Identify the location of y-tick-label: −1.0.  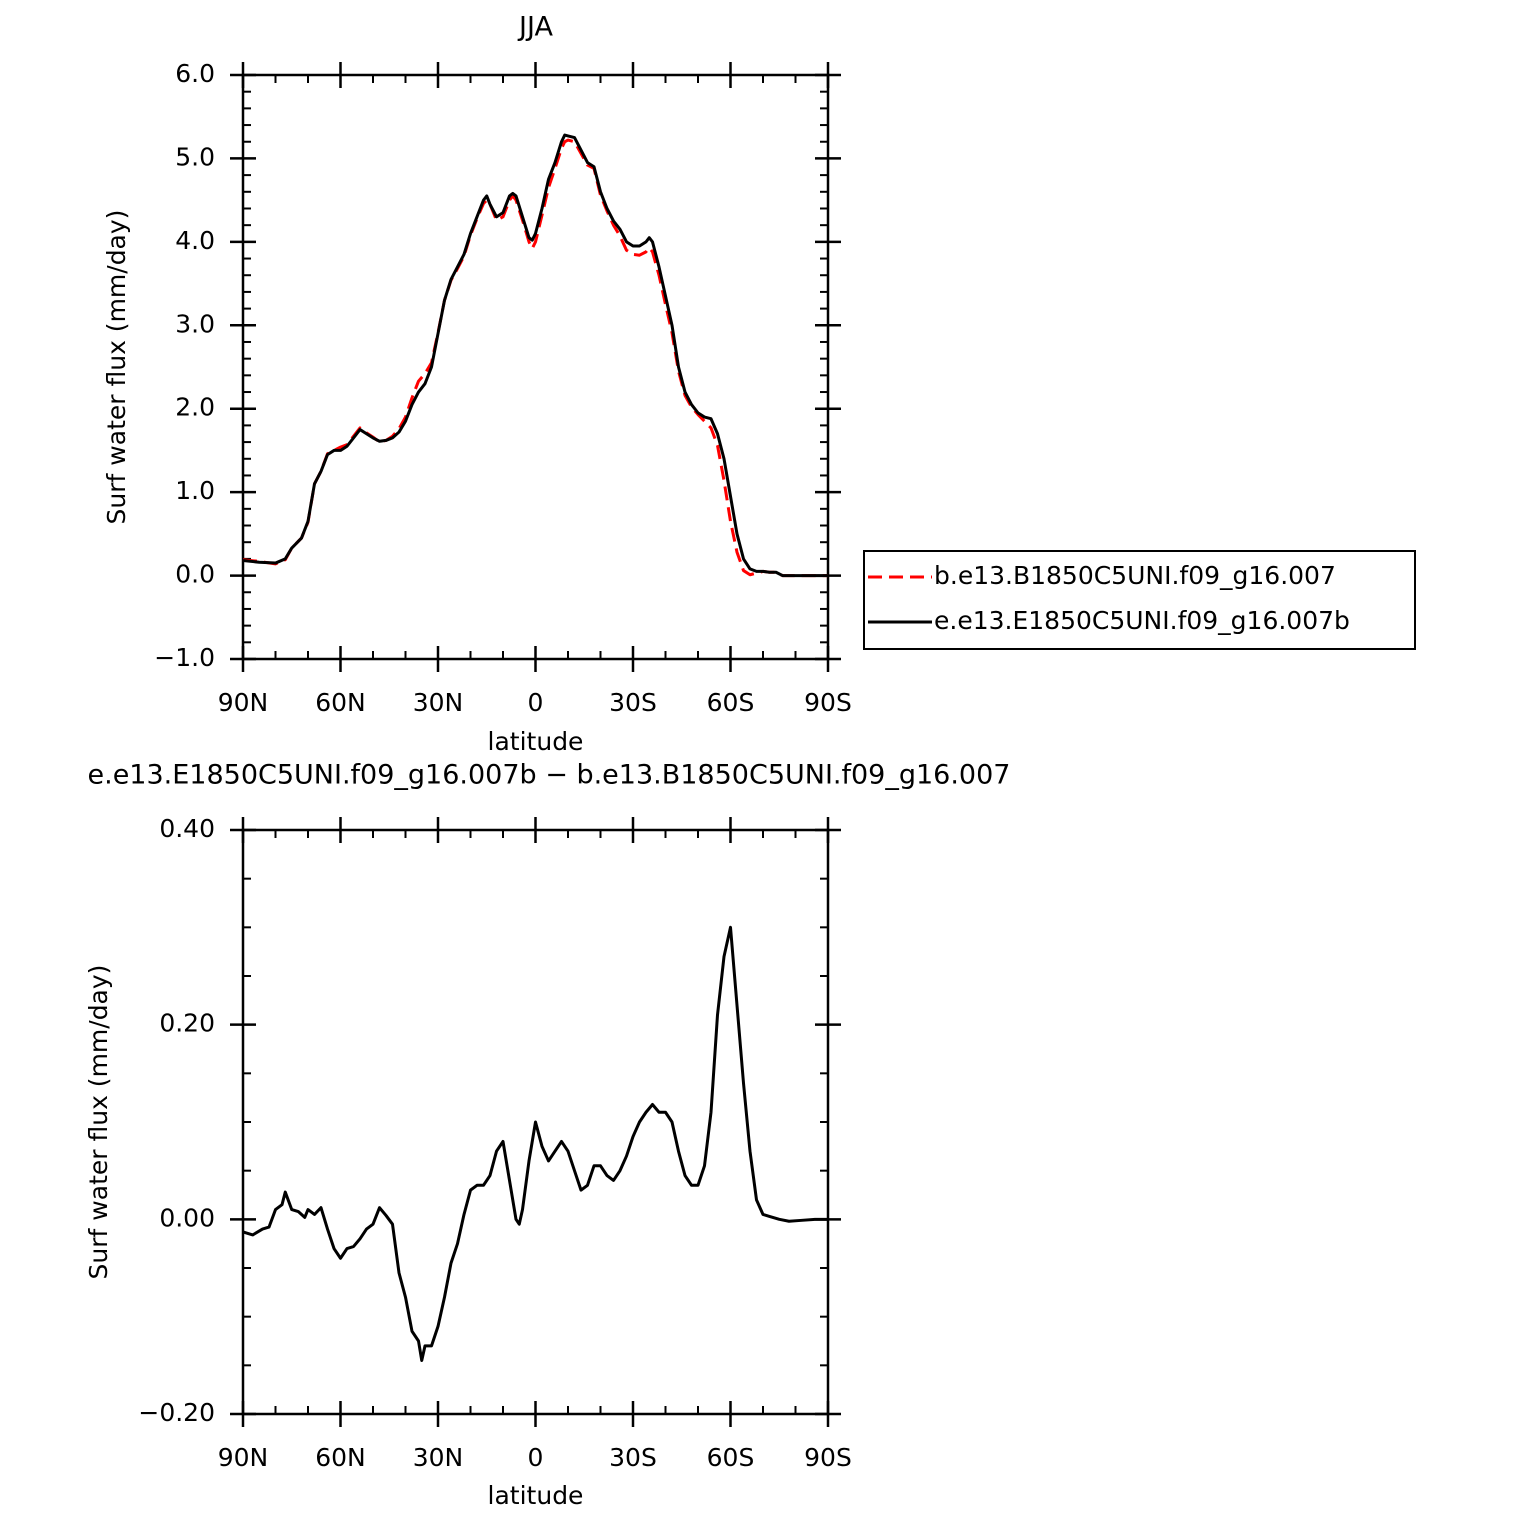
(184, 657).